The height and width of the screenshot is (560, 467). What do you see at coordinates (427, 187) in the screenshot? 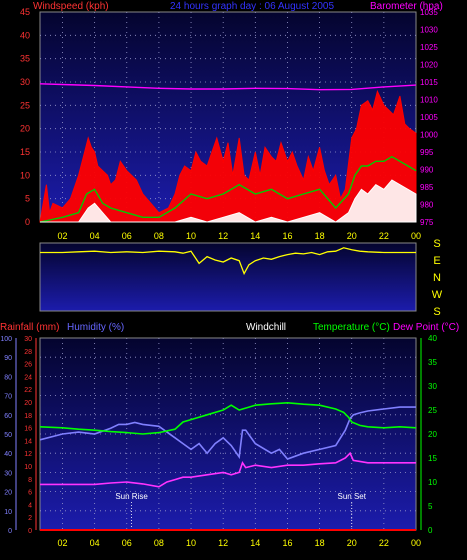
I see `barometer-tick-label: 985` at bounding box center [427, 187].